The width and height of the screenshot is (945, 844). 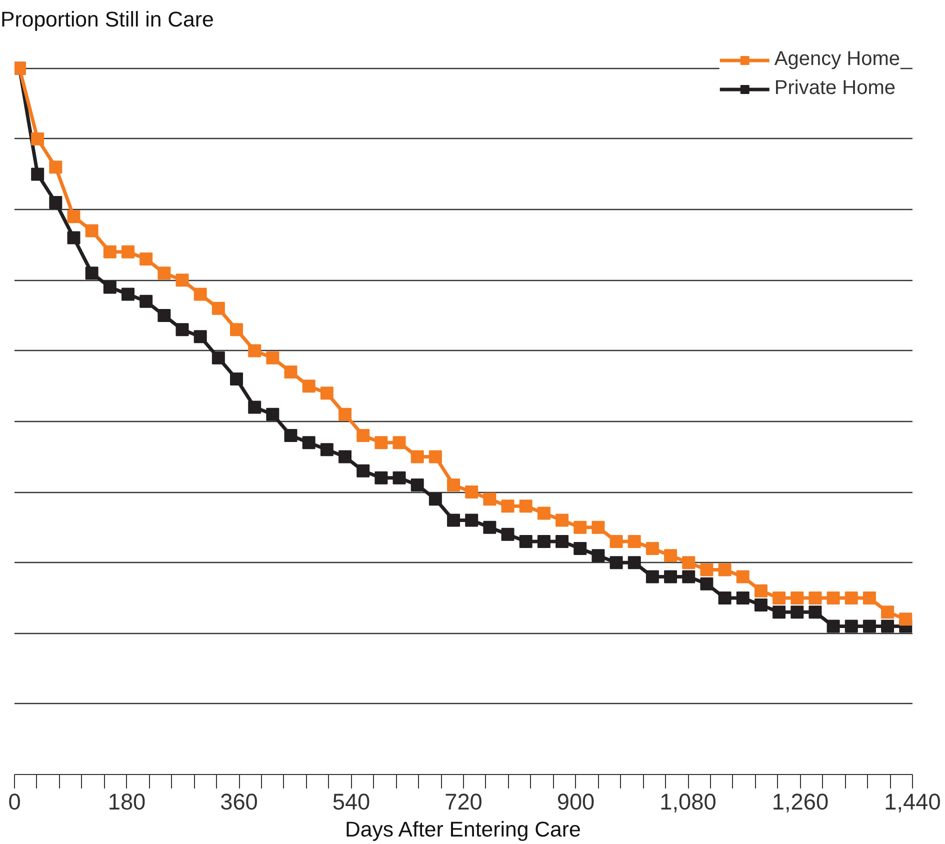 I want to click on x-tick-label: 180, so click(x=127, y=801).